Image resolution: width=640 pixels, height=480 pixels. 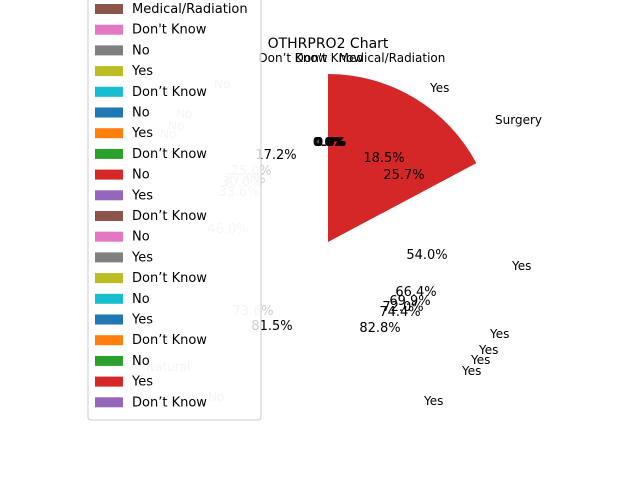 I want to click on percent-label: 82.8%, so click(x=379, y=328).